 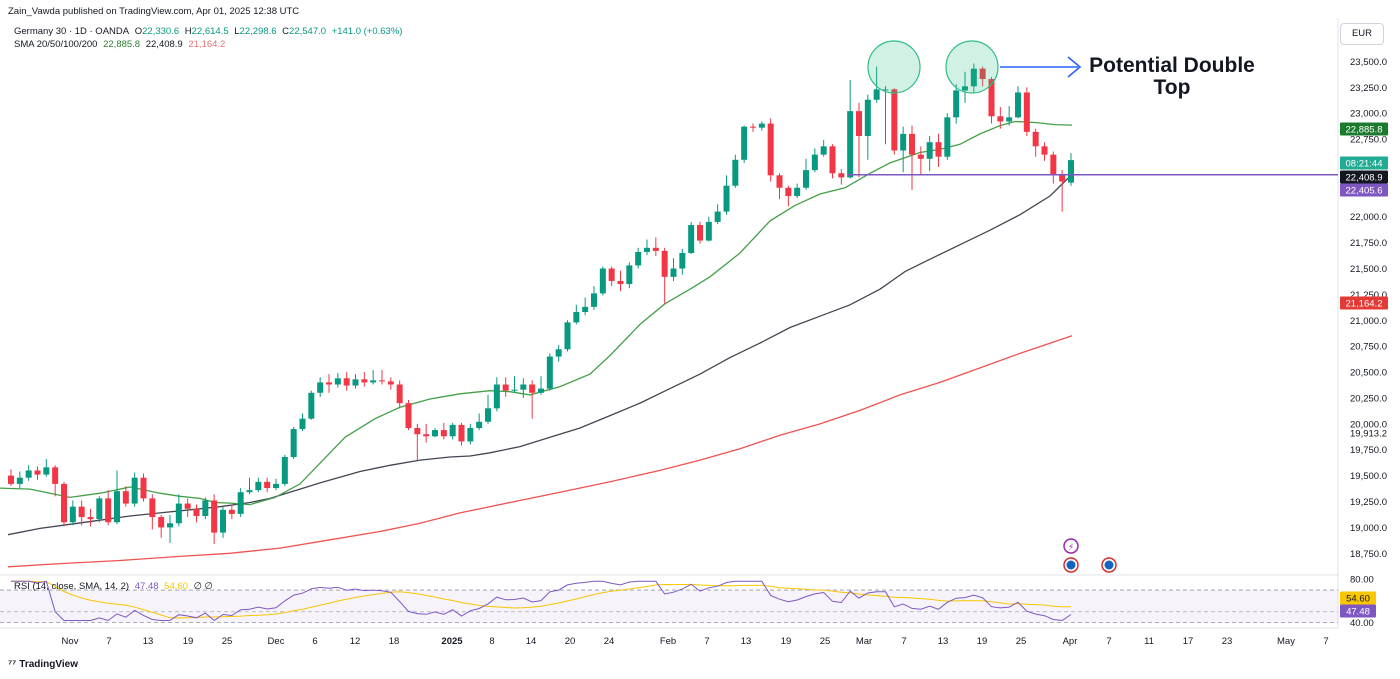 What do you see at coordinates (1358, 612) in the screenshot?
I see `rsi-badge-label: 47.48` at bounding box center [1358, 612].